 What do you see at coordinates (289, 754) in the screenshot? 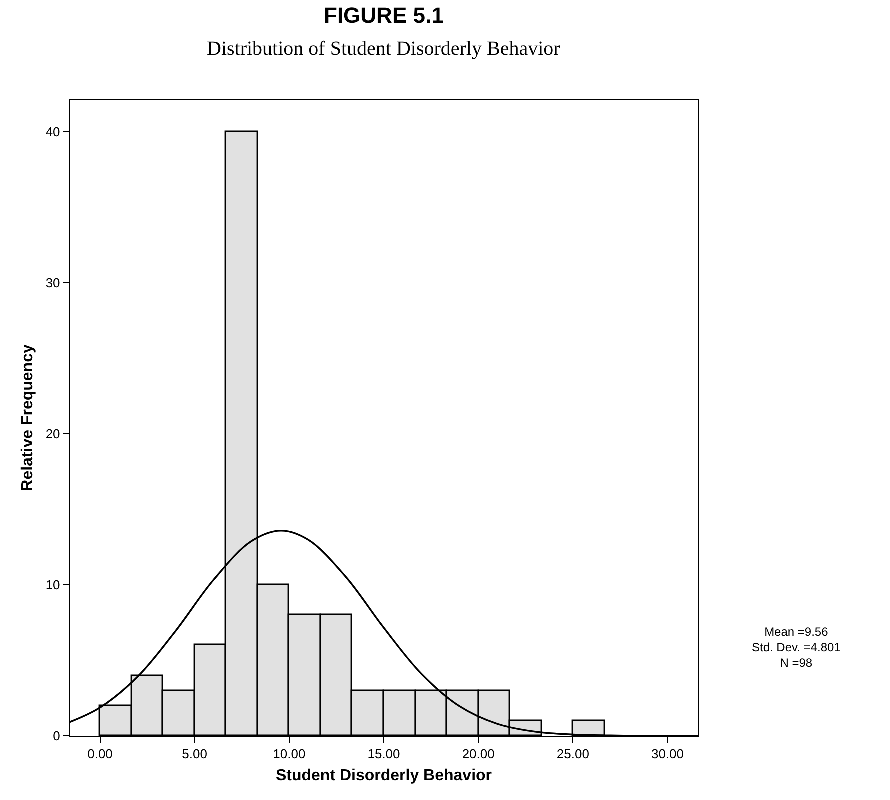
I see `x-tick-label: 10.00` at bounding box center [289, 754].